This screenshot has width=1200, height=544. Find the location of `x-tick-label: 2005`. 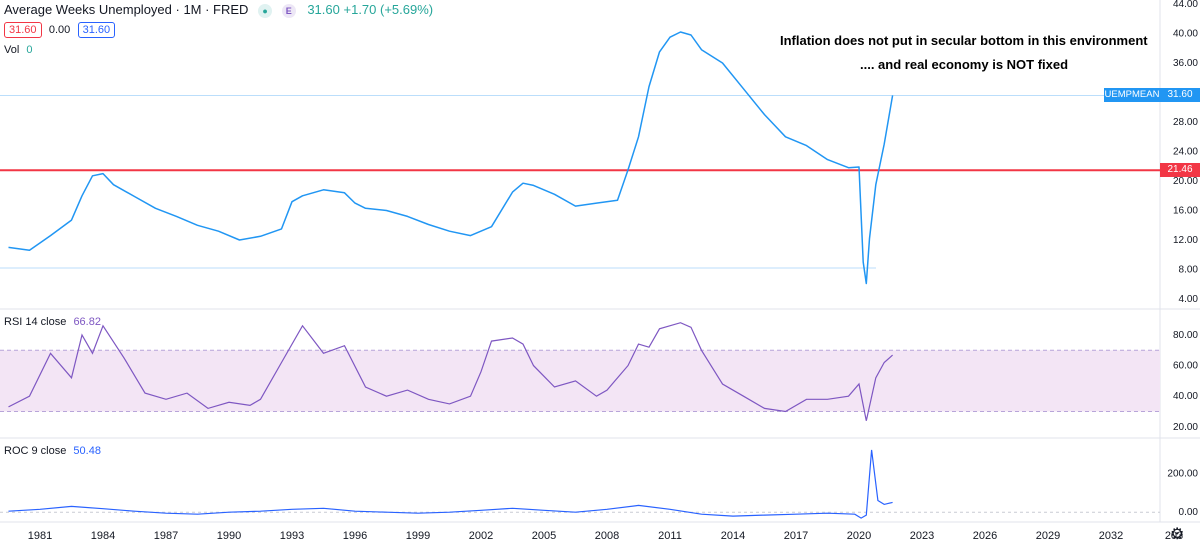

x-tick-label: 2005 is located at coordinates (544, 536).